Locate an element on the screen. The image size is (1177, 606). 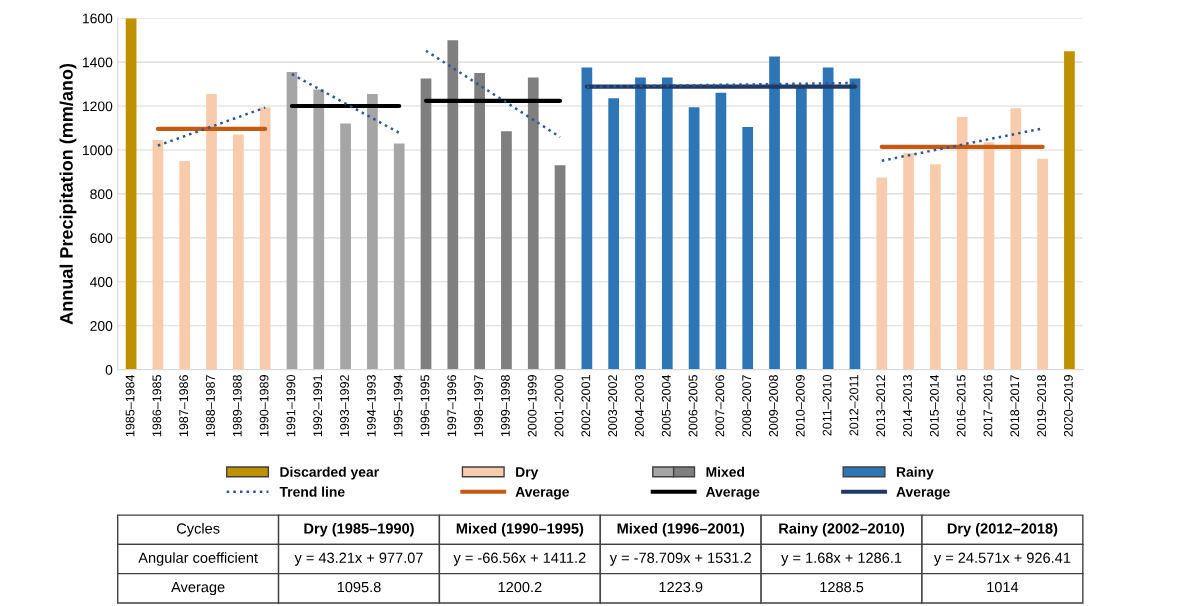
y-tick-label: 400 is located at coordinates (101, 282).